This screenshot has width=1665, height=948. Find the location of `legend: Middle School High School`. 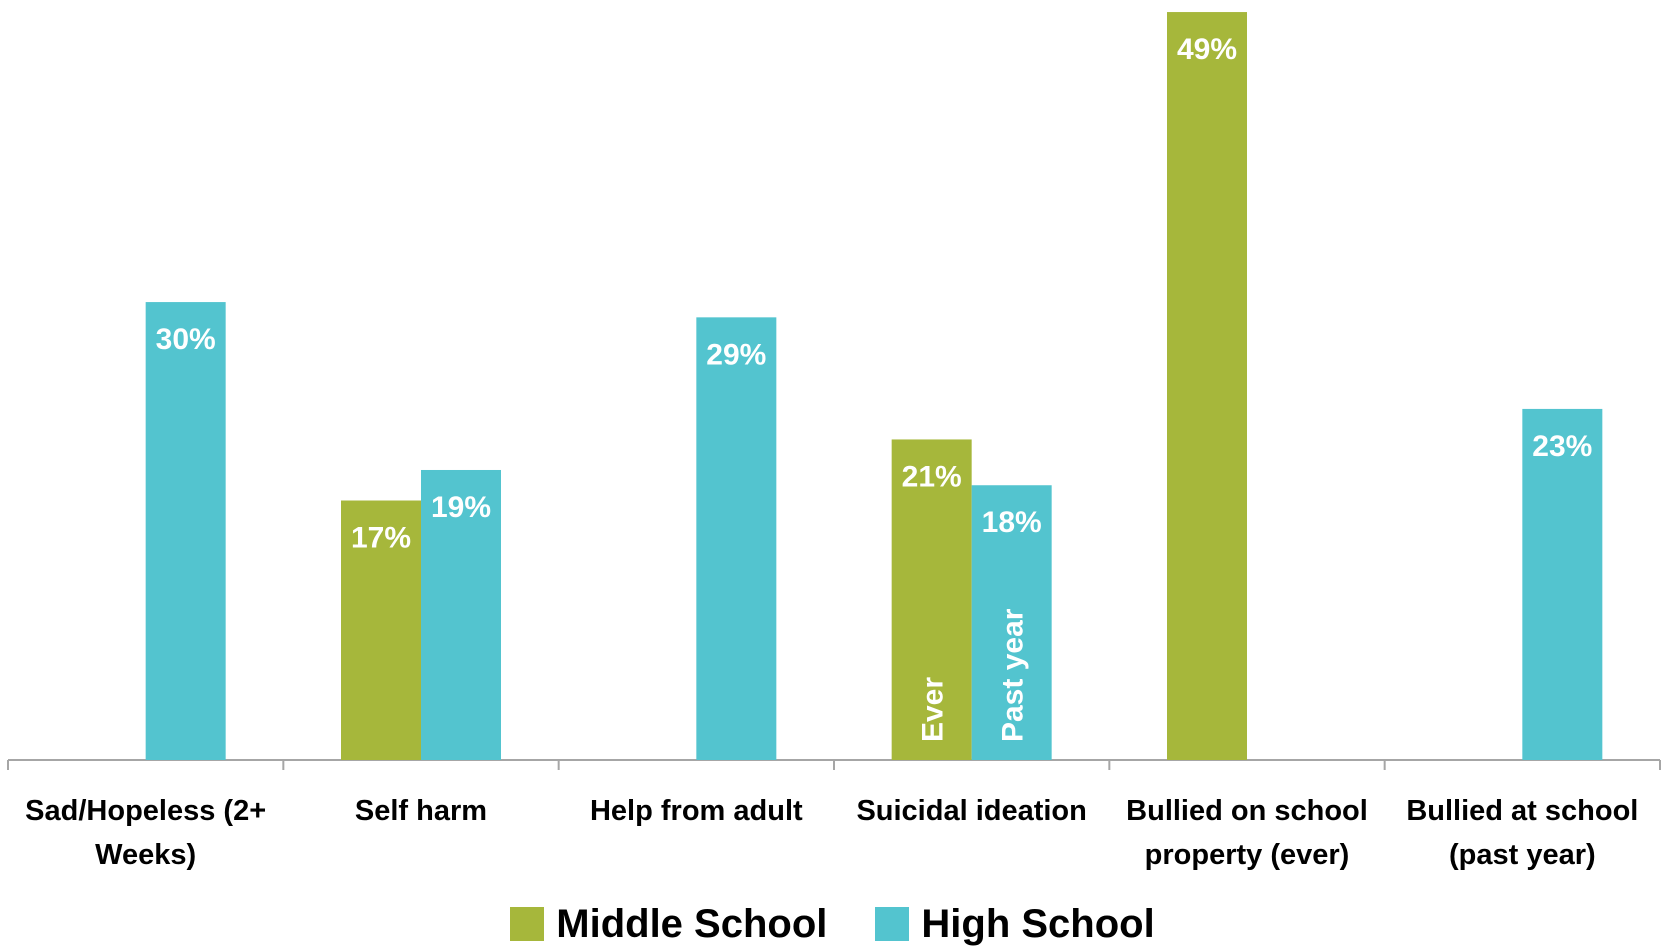

legend: Middle School High School is located at coordinates (832, 924).